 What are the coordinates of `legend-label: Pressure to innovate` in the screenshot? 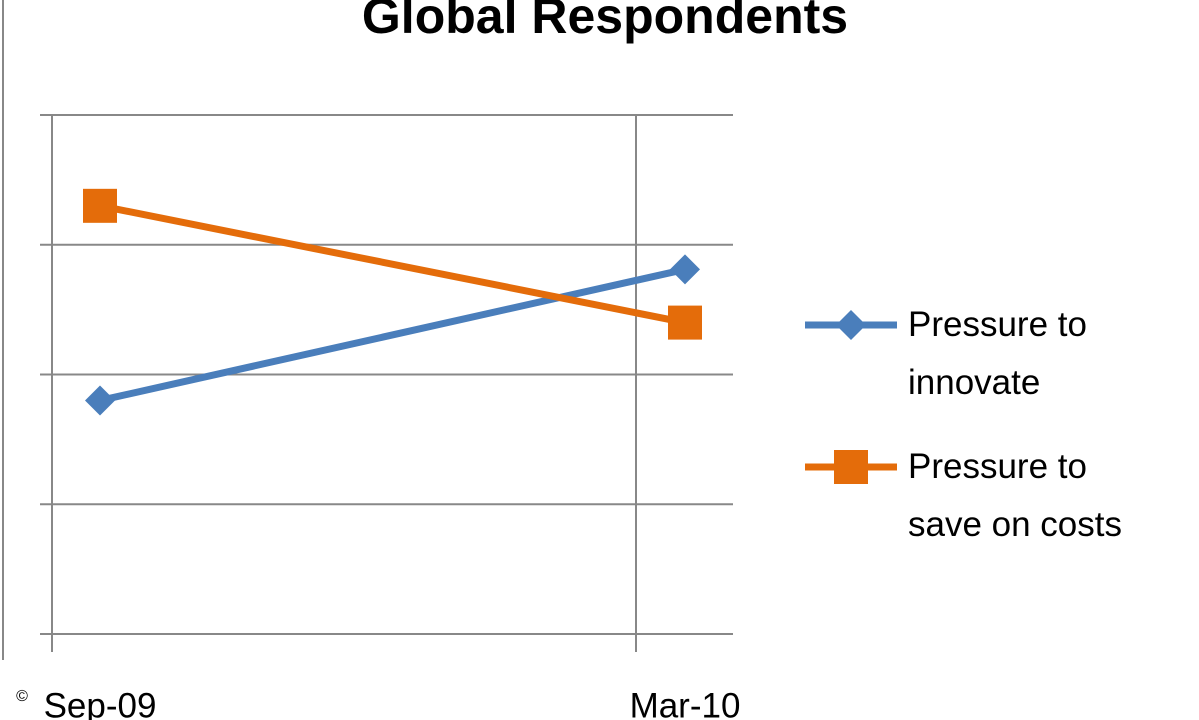 It's located at (997, 353).